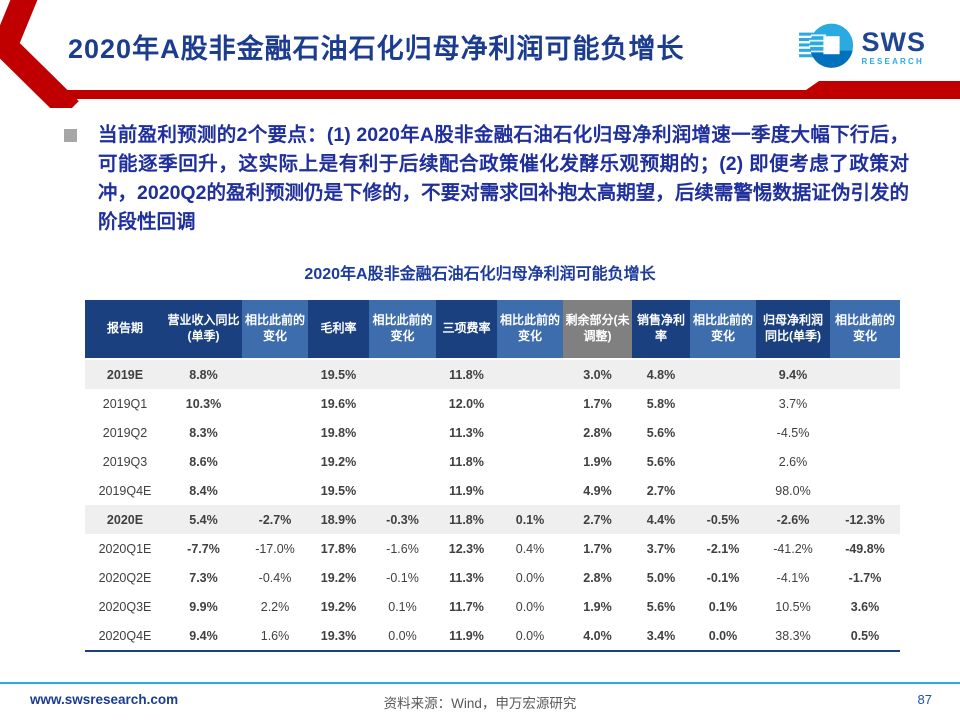 The image size is (960, 720). I want to click on cell-value: 0.4%, so click(530, 548).